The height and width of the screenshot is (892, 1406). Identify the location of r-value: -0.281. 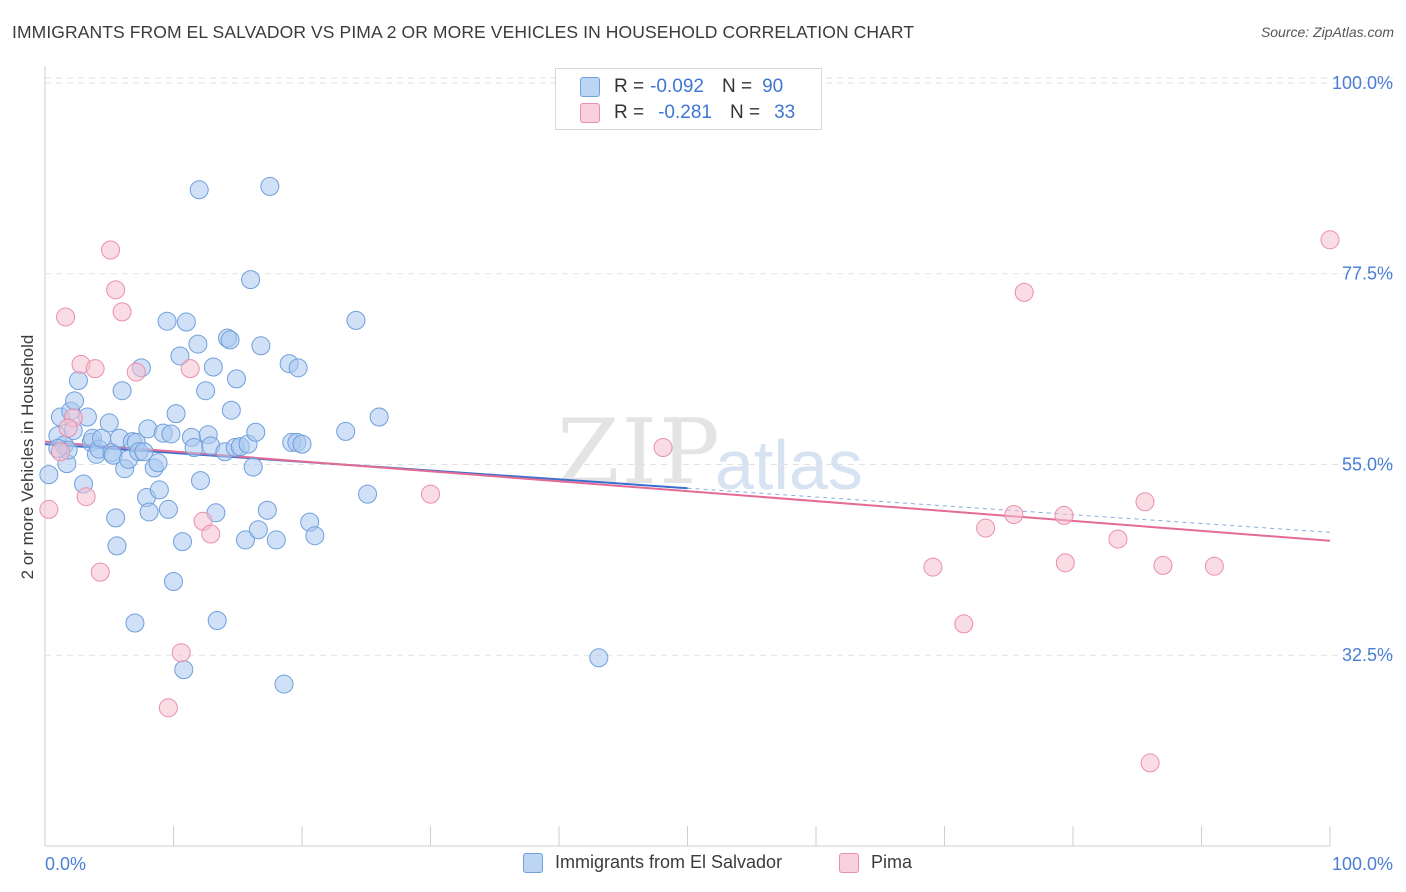
(685, 112).